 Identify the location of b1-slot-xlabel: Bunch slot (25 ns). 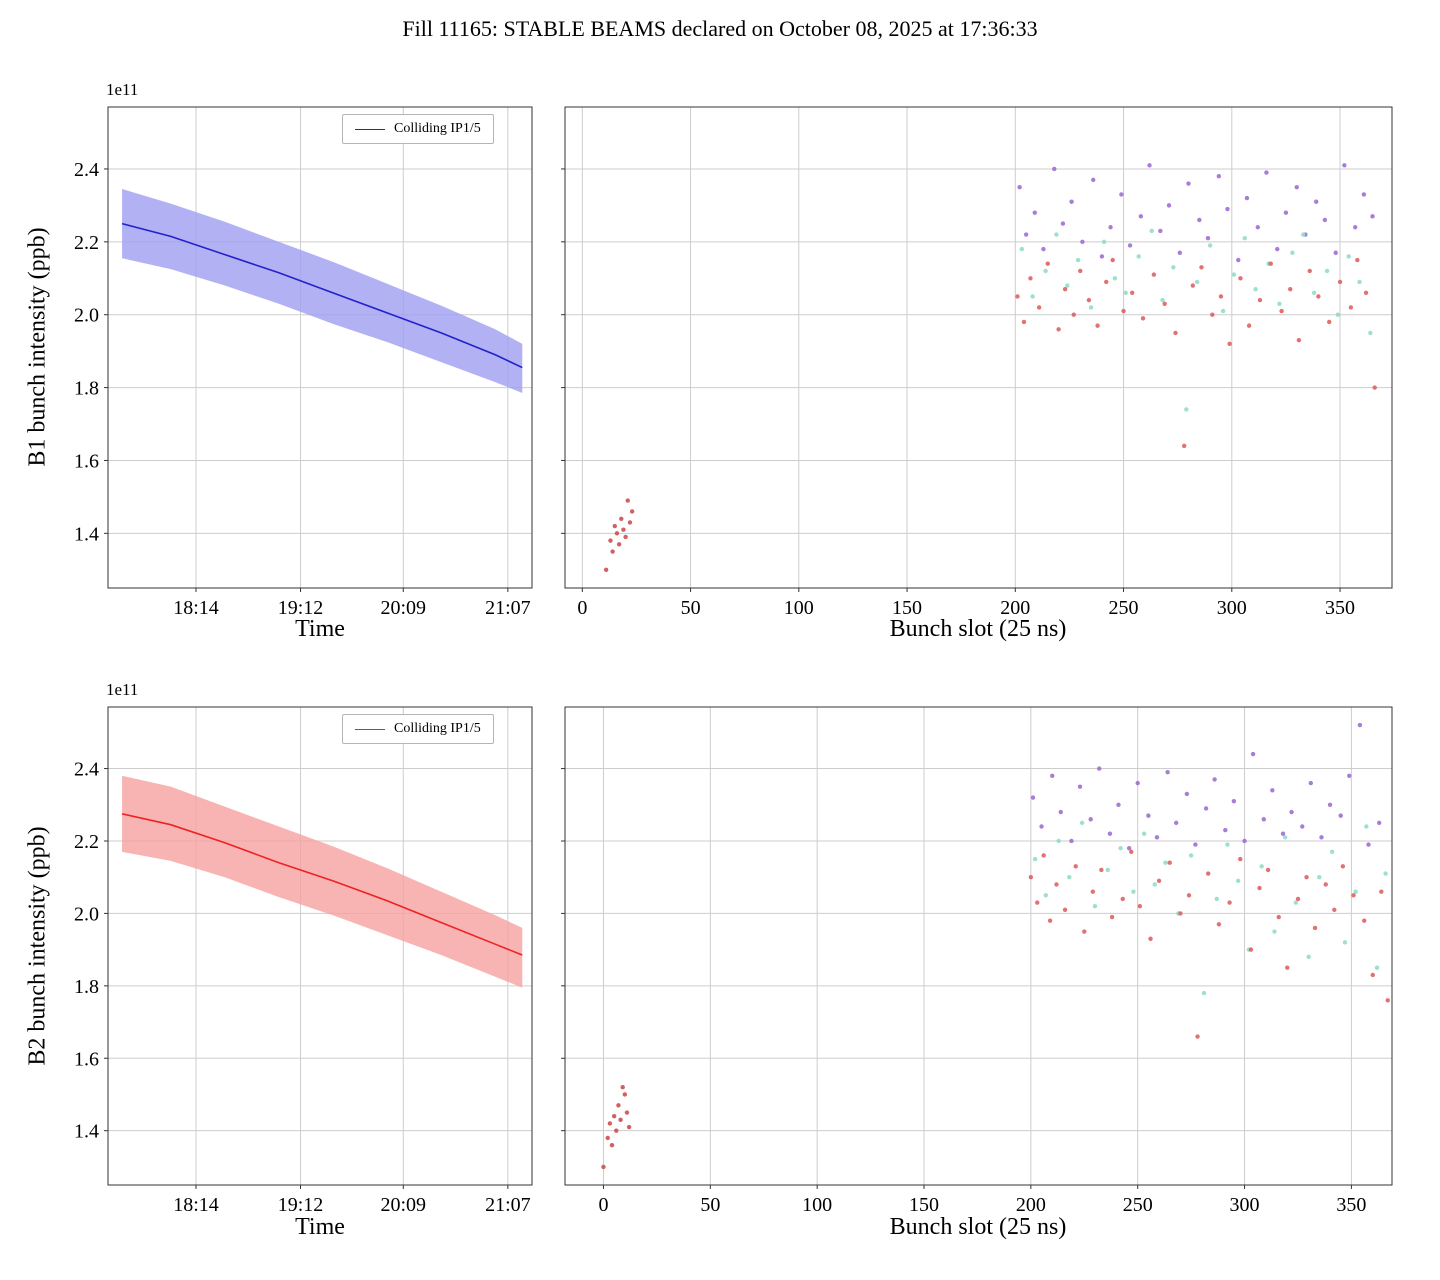
(978, 629).